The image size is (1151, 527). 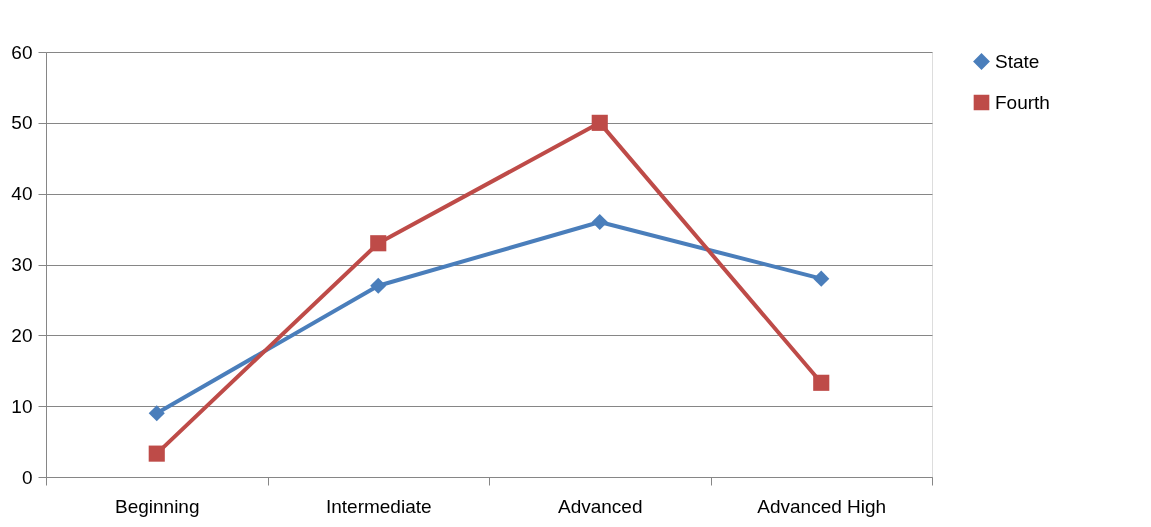 What do you see at coordinates (22, 123) in the screenshot?
I see `y-tick-label: 50` at bounding box center [22, 123].